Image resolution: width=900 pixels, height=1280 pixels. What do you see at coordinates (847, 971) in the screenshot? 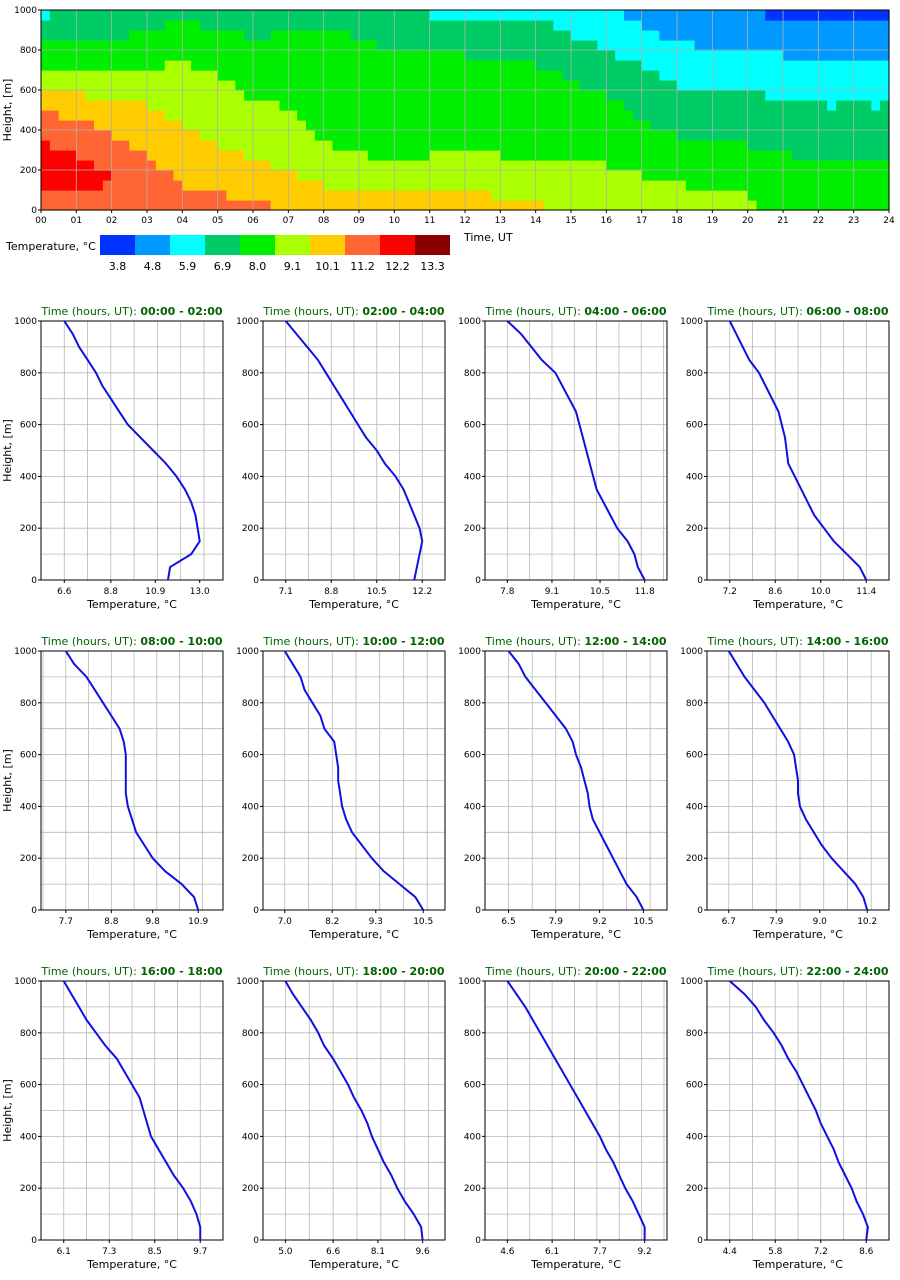
I see `profile-title-range: 22:00 - 24:00` at bounding box center [847, 971].